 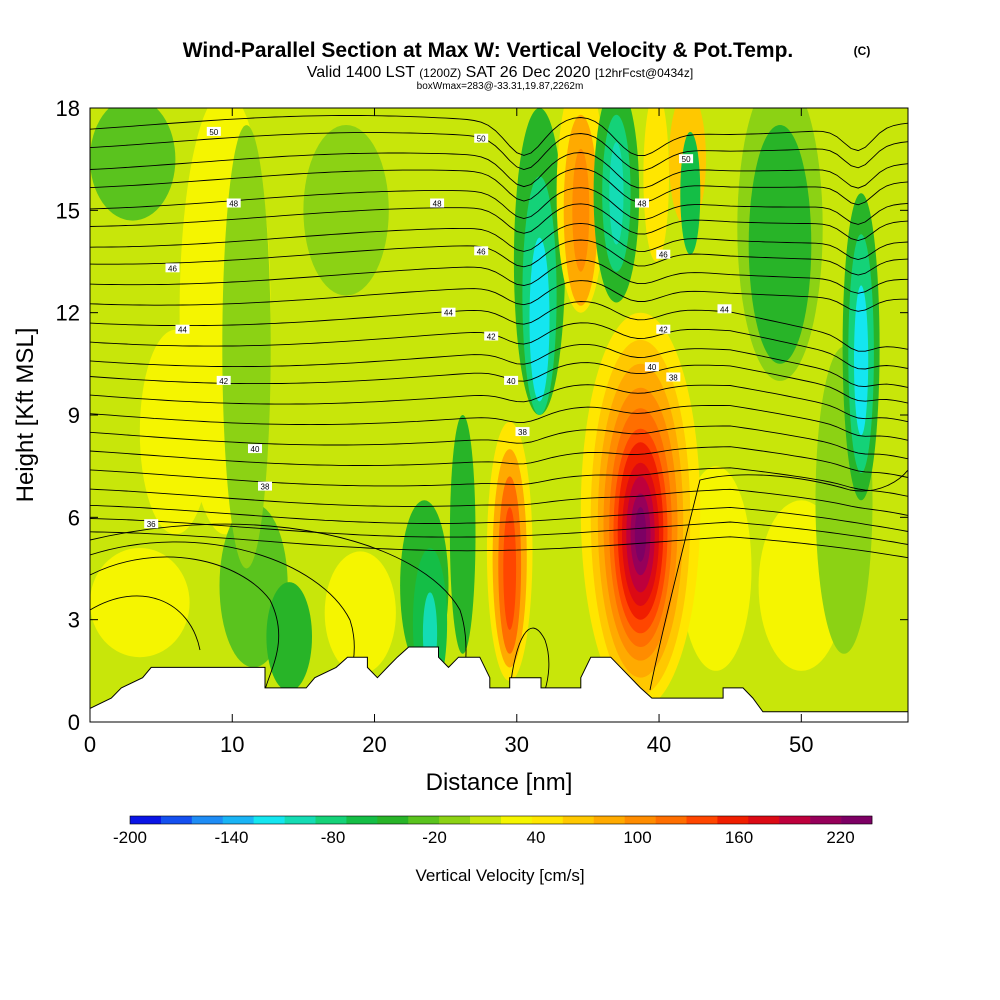 What do you see at coordinates (74, 415) in the screenshot?
I see `y-tick-label: 9` at bounding box center [74, 415].